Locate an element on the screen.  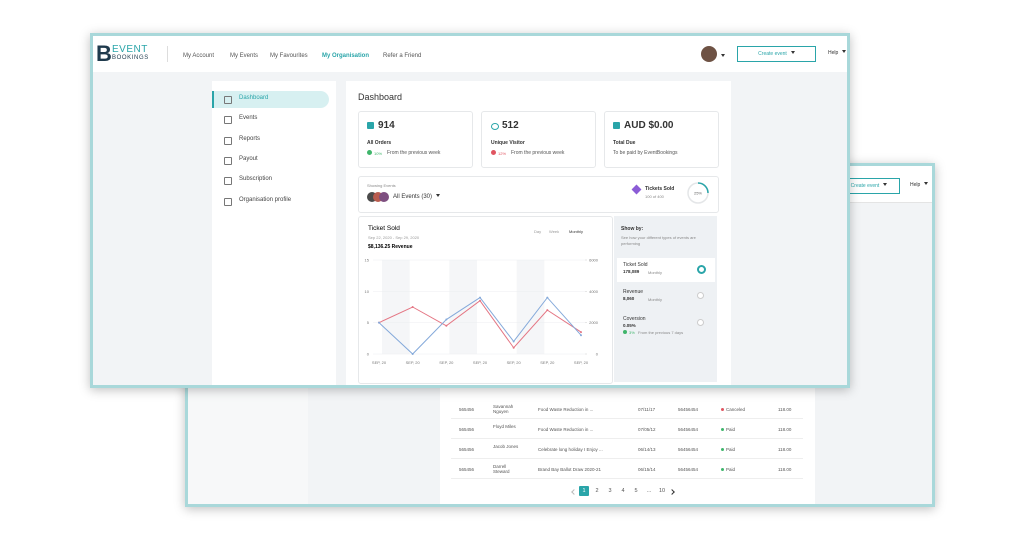
page-button: 4 is located at coordinates (623, 491).